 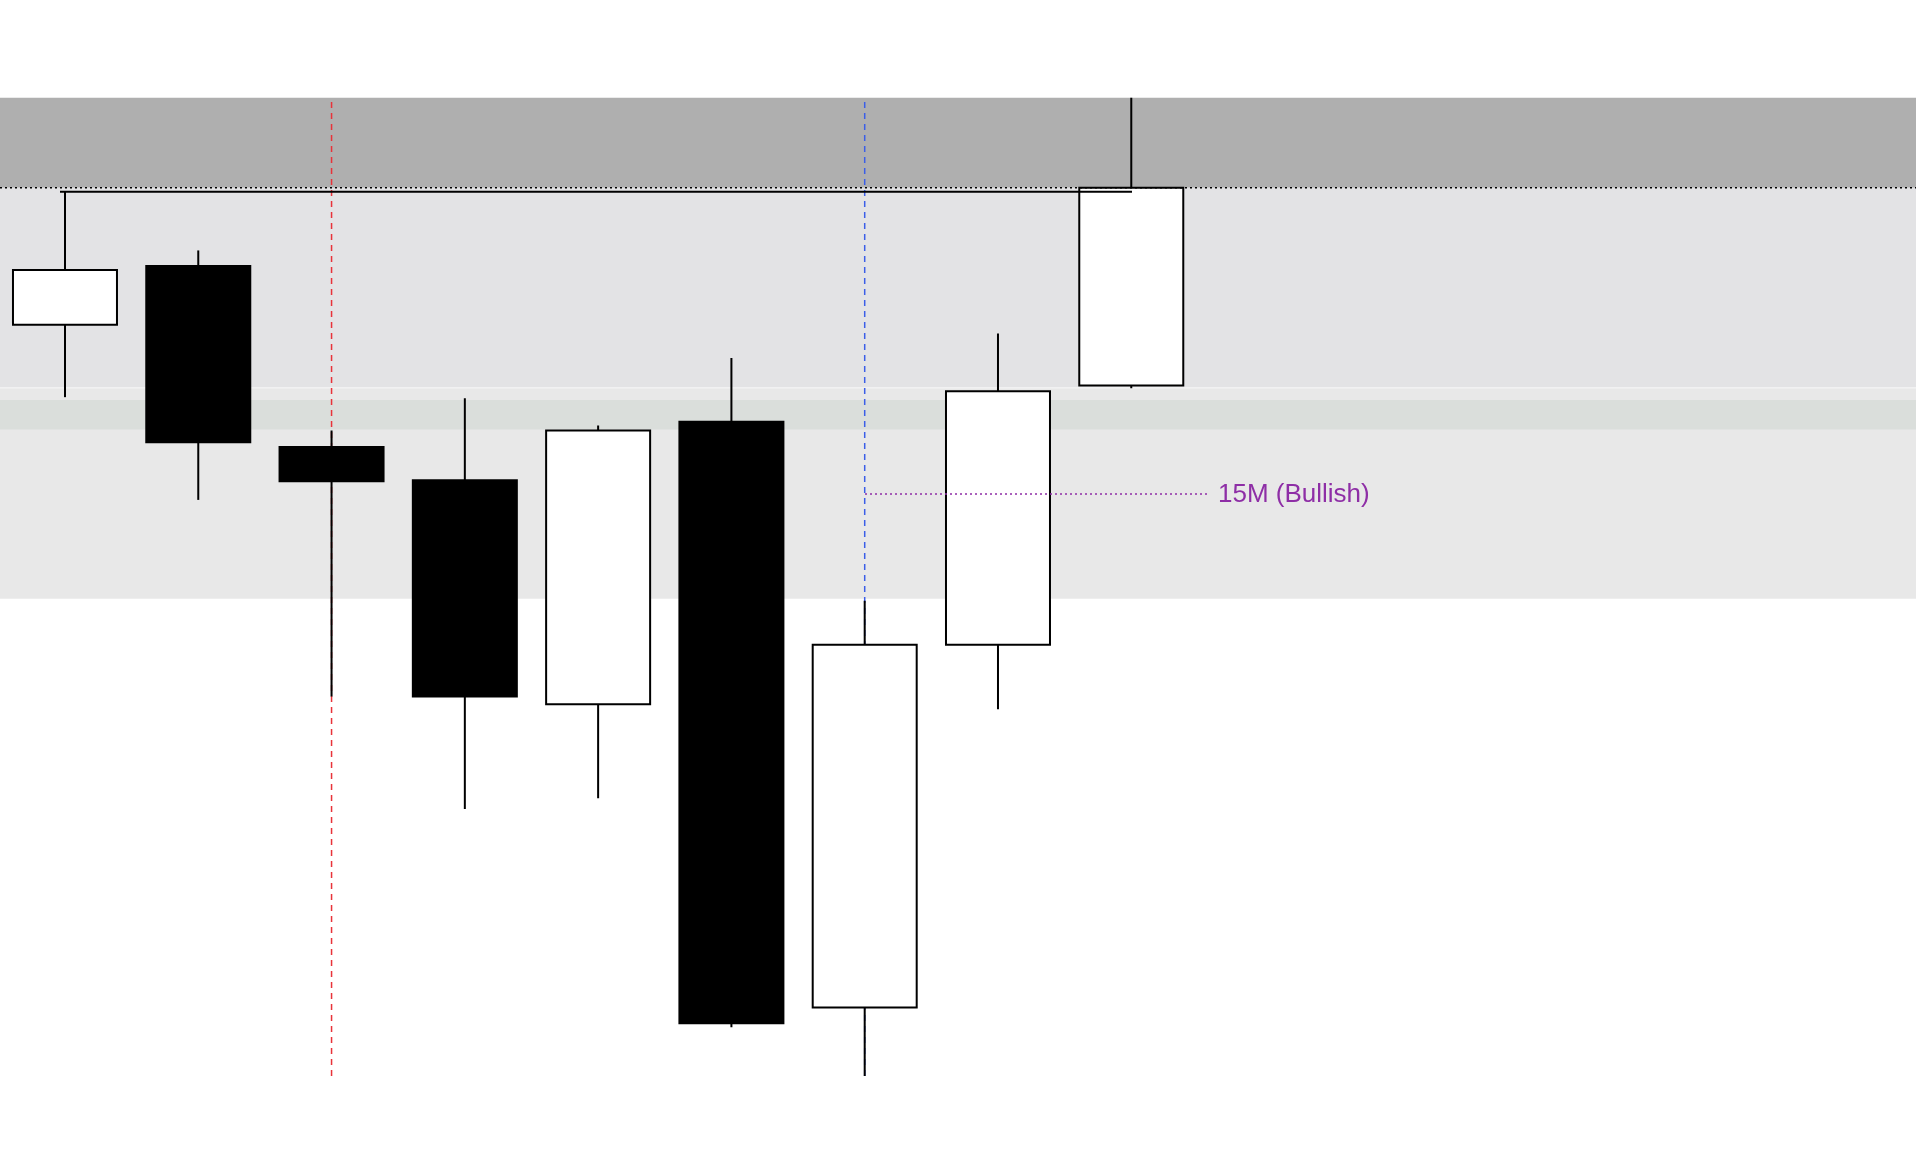 I want to click on ref-line-label: 15M (Bullish), so click(x=1294, y=493).